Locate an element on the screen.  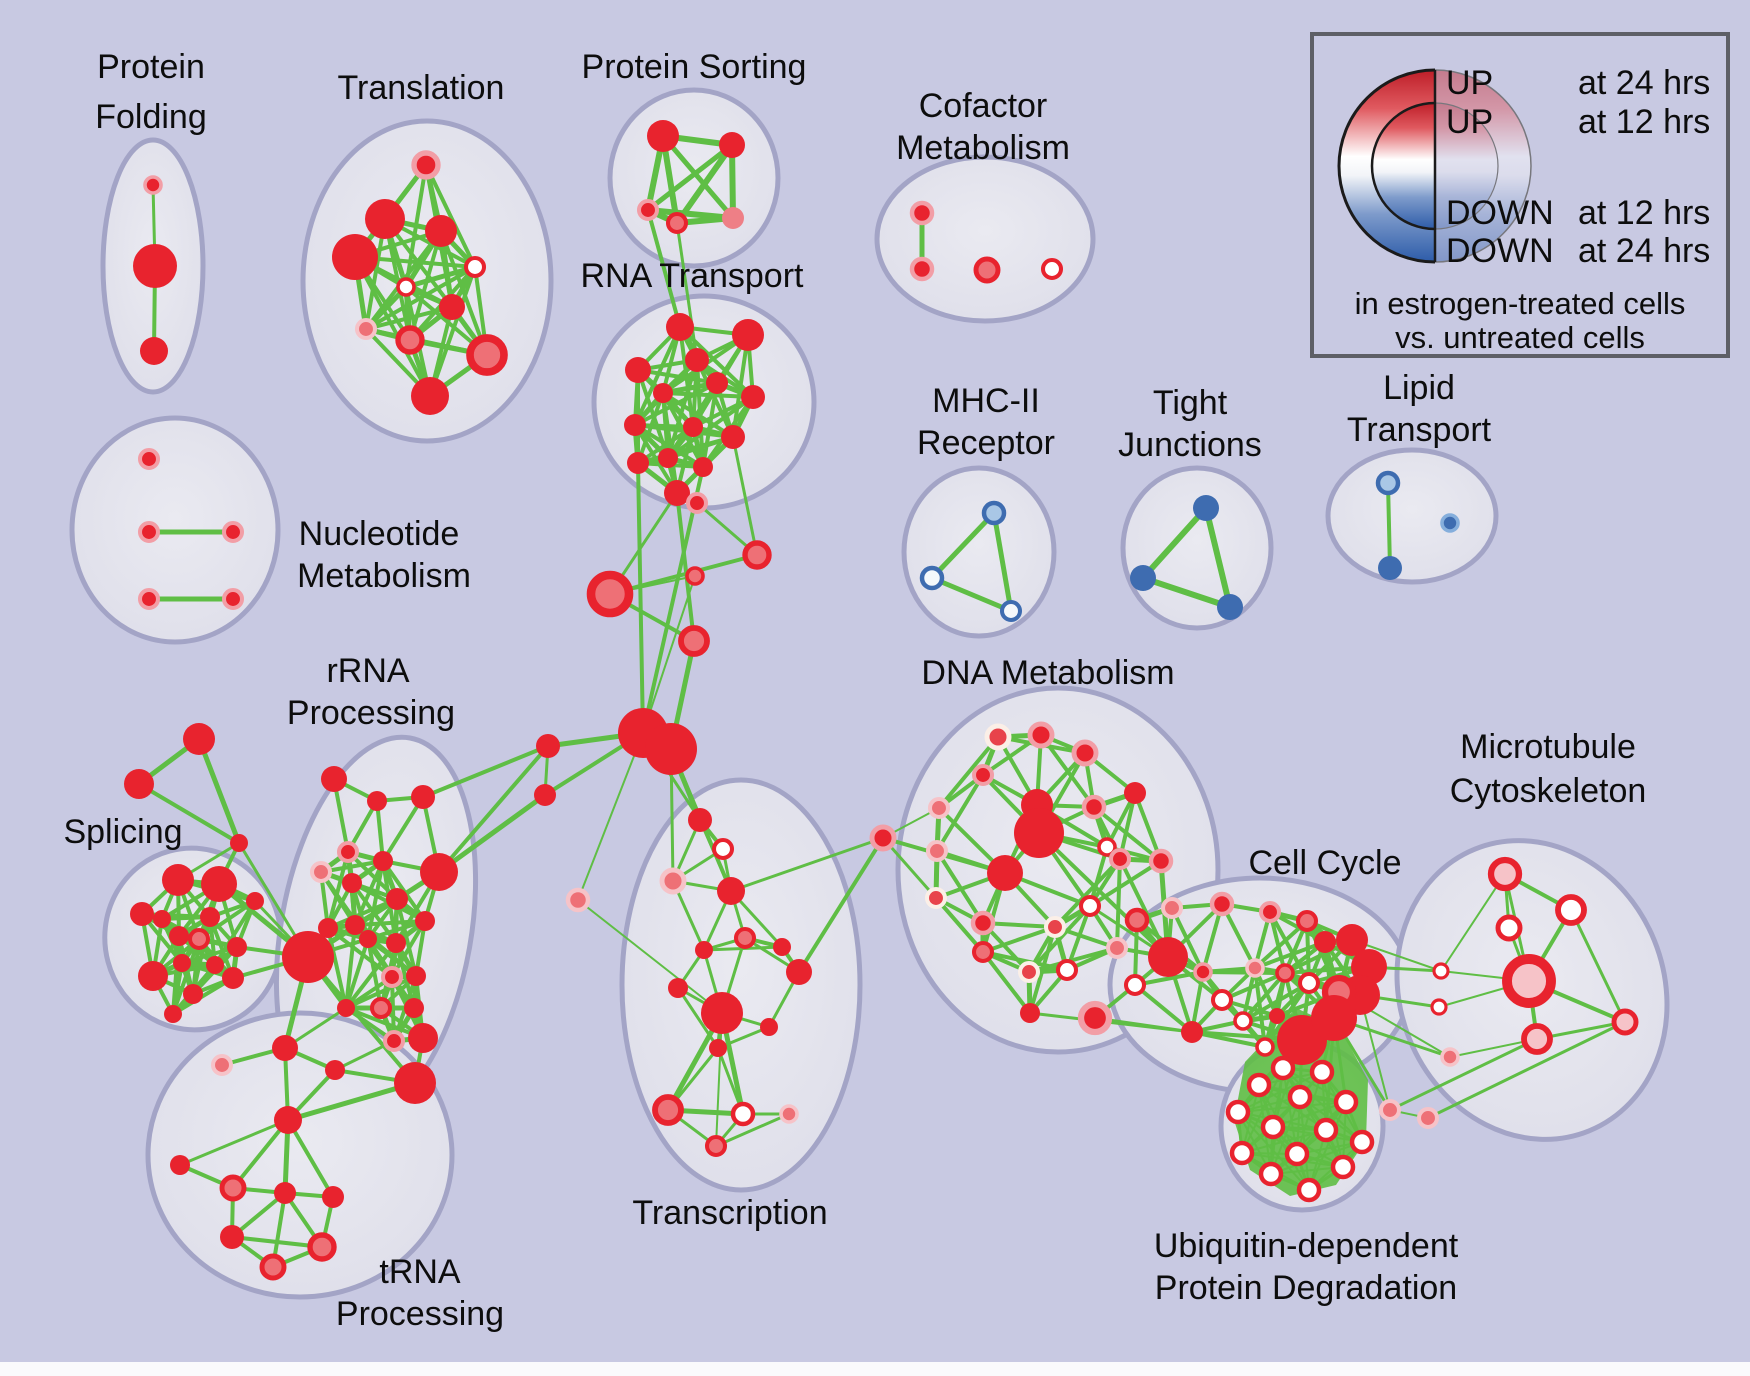
edge-hb1-hb3 is located at coordinates (683, 574).